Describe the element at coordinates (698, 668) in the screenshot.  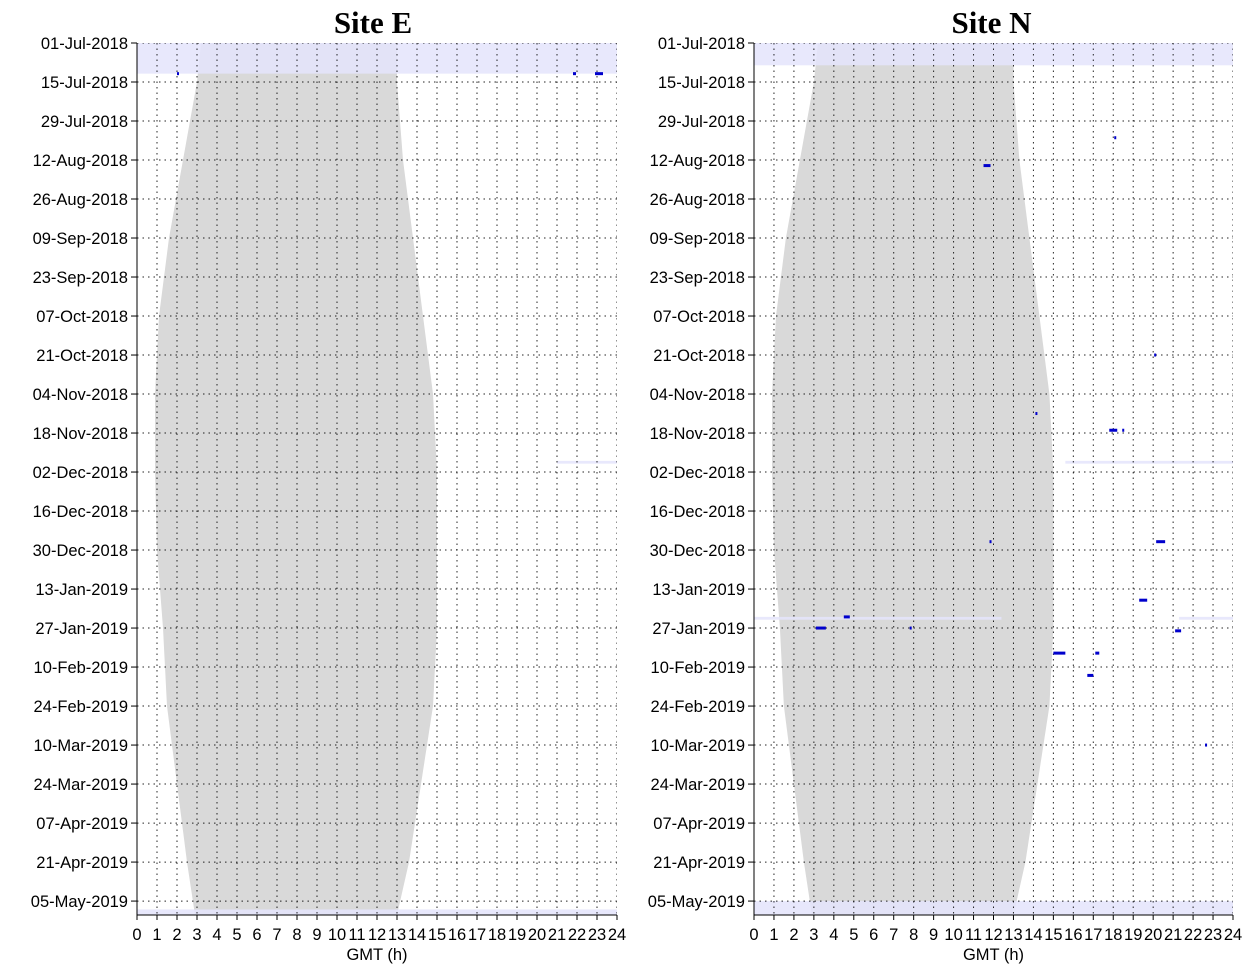
I see `y-tick-label: 10-Feb-2019` at that location.